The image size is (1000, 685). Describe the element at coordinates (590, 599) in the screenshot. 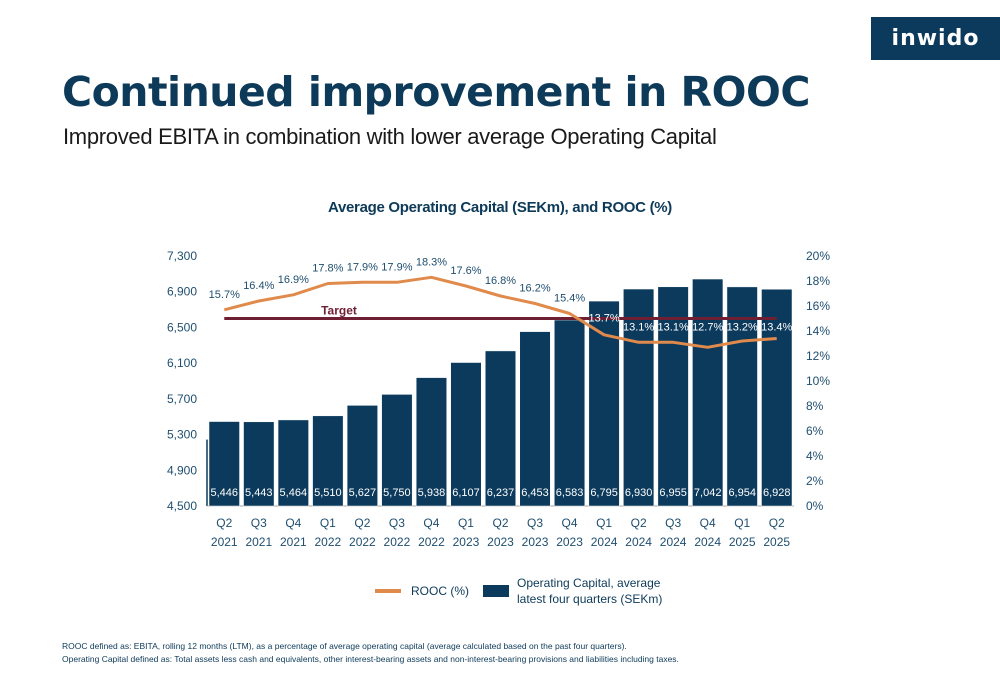

I see `legend-opcap-line2: latest four quarters (SEKm)` at that location.